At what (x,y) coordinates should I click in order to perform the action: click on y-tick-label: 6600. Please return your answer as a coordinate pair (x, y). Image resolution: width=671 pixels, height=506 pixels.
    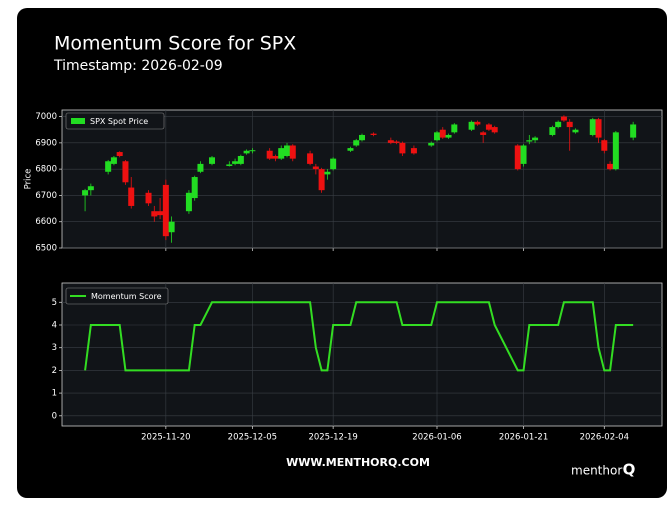
    Looking at the image, I should click on (46, 222).